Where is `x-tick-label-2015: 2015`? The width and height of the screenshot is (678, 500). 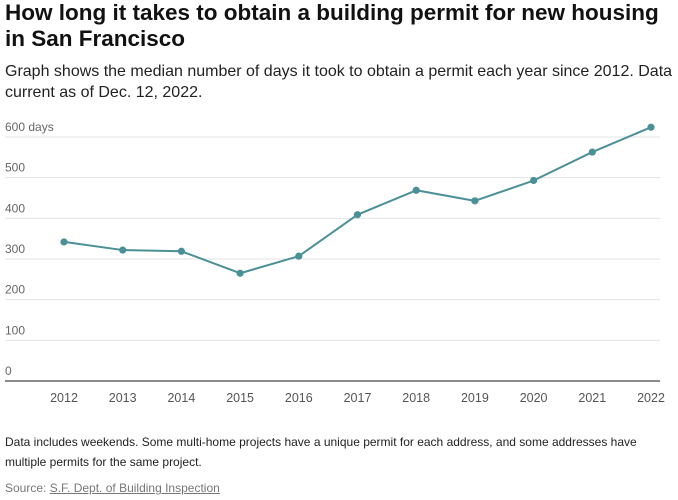
x-tick-label-2015: 2015 is located at coordinates (240, 398).